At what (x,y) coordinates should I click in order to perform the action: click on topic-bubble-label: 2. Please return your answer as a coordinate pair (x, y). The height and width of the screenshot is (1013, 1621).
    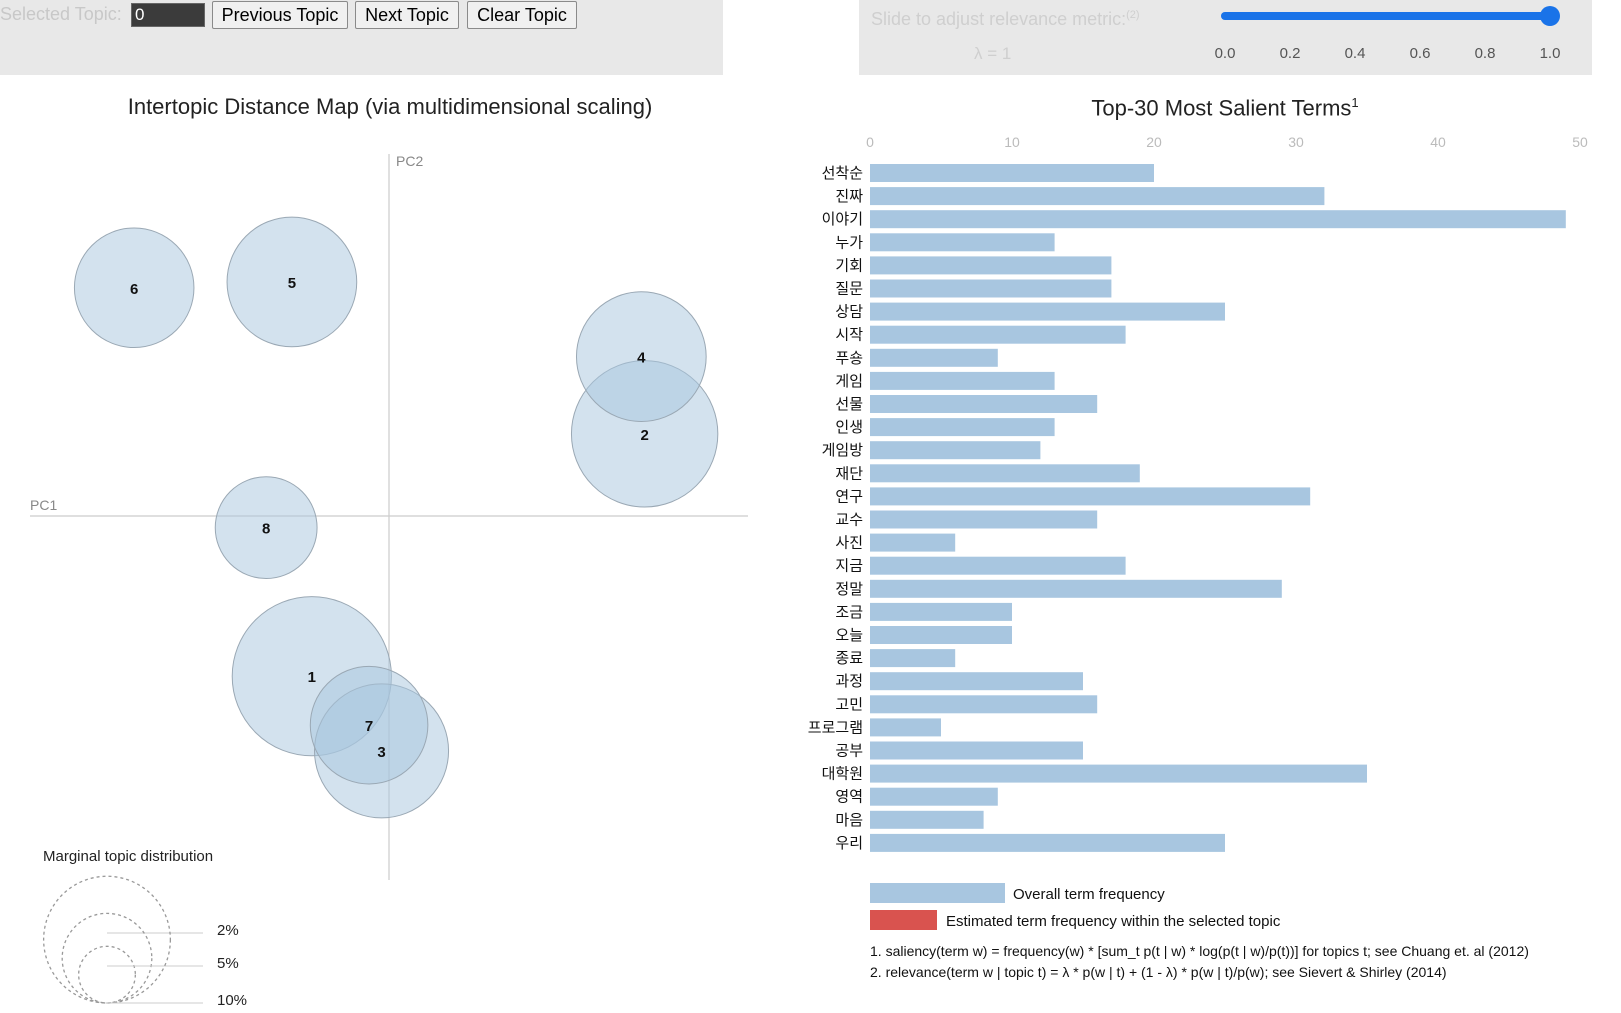
    Looking at the image, I should click on (644, 435).